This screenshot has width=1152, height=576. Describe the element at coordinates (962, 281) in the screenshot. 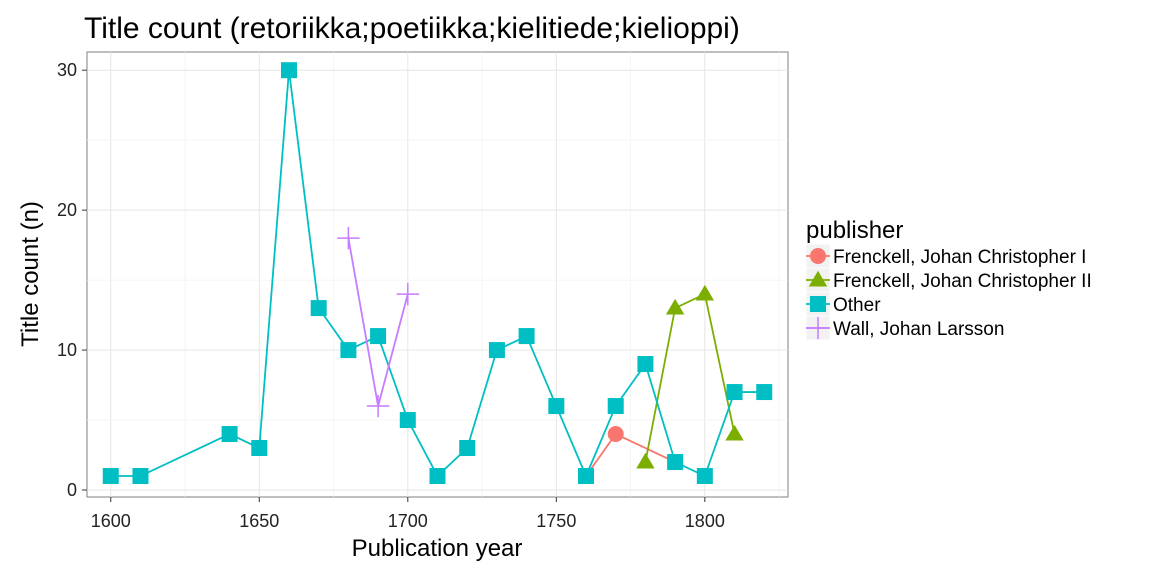

I see `legend-label: Frenckell, Johan Christopher II` at that location.